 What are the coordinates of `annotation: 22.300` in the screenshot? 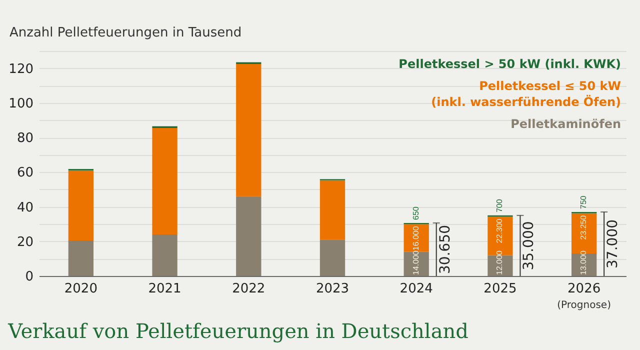 It's located at (499, 231).